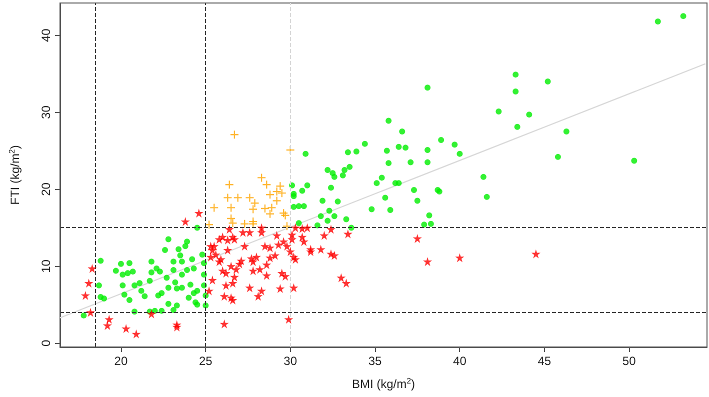  Describe the element at coordinates (291, 361) in the screenshot. I see `x-tick-label: 30` at that location.